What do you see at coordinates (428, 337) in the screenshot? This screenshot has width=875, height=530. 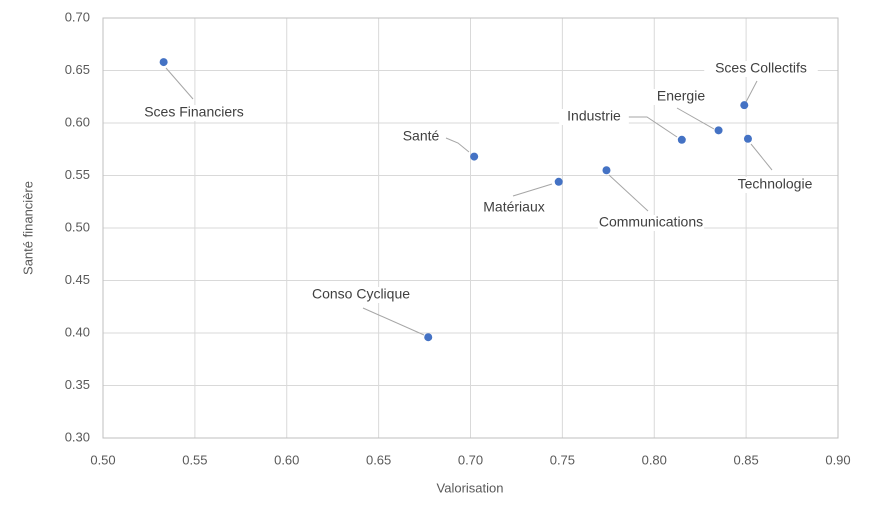 I see `data-point-conso-cyclique` at bounding box center [428, 337].